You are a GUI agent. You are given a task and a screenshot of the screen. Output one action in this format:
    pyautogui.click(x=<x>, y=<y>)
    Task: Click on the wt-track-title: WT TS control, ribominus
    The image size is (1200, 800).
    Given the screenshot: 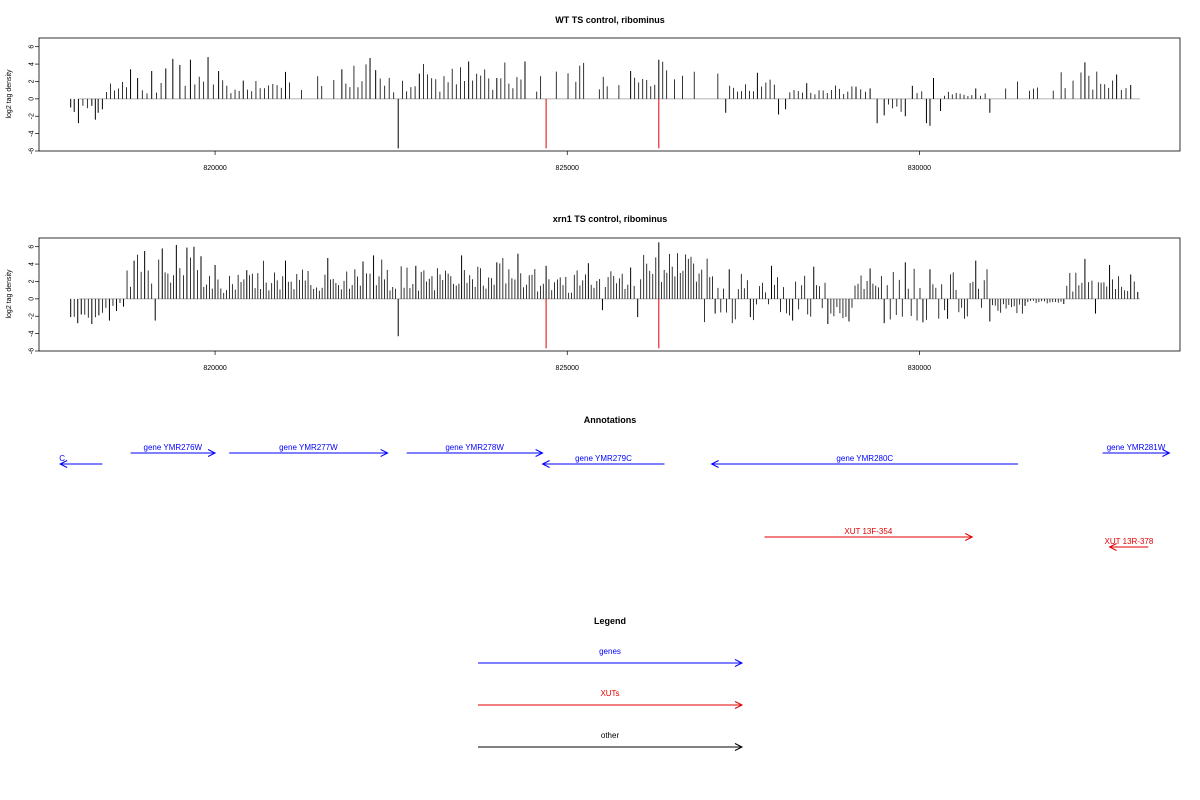 What is the action you would take?
    pyautogui.click(x=610, y=20)
    